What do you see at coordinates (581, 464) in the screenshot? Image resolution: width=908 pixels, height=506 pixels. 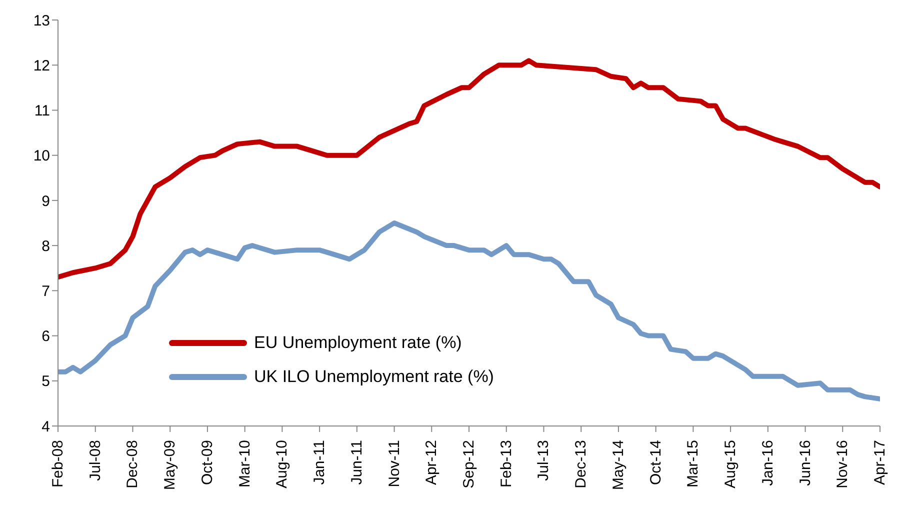 I see `x-tick-label: Dec-13` at bounding box center [581, 464].